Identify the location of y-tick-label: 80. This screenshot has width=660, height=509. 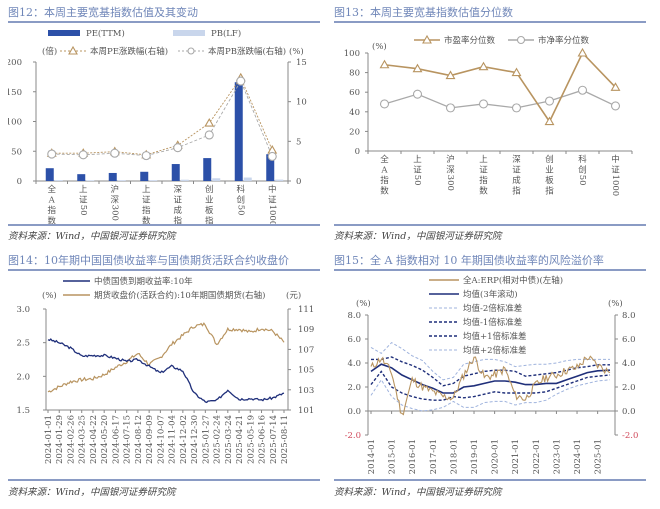
(354, 74).